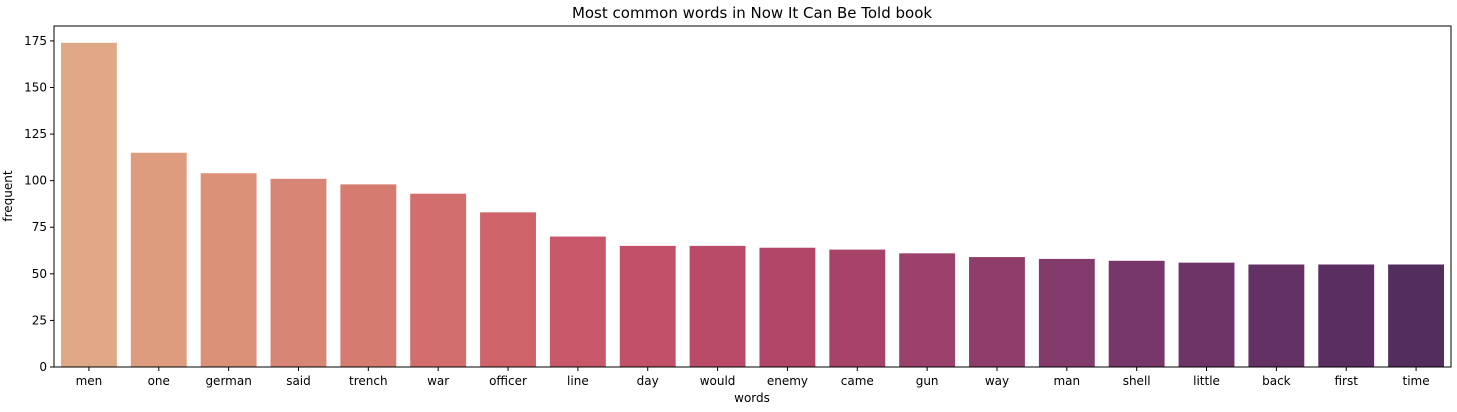 This screenshot has height=412, width=1457. What do you see at coordinates (647, 306) in the screenshot?
I see `bar-day` at bounding box center [647, 306].